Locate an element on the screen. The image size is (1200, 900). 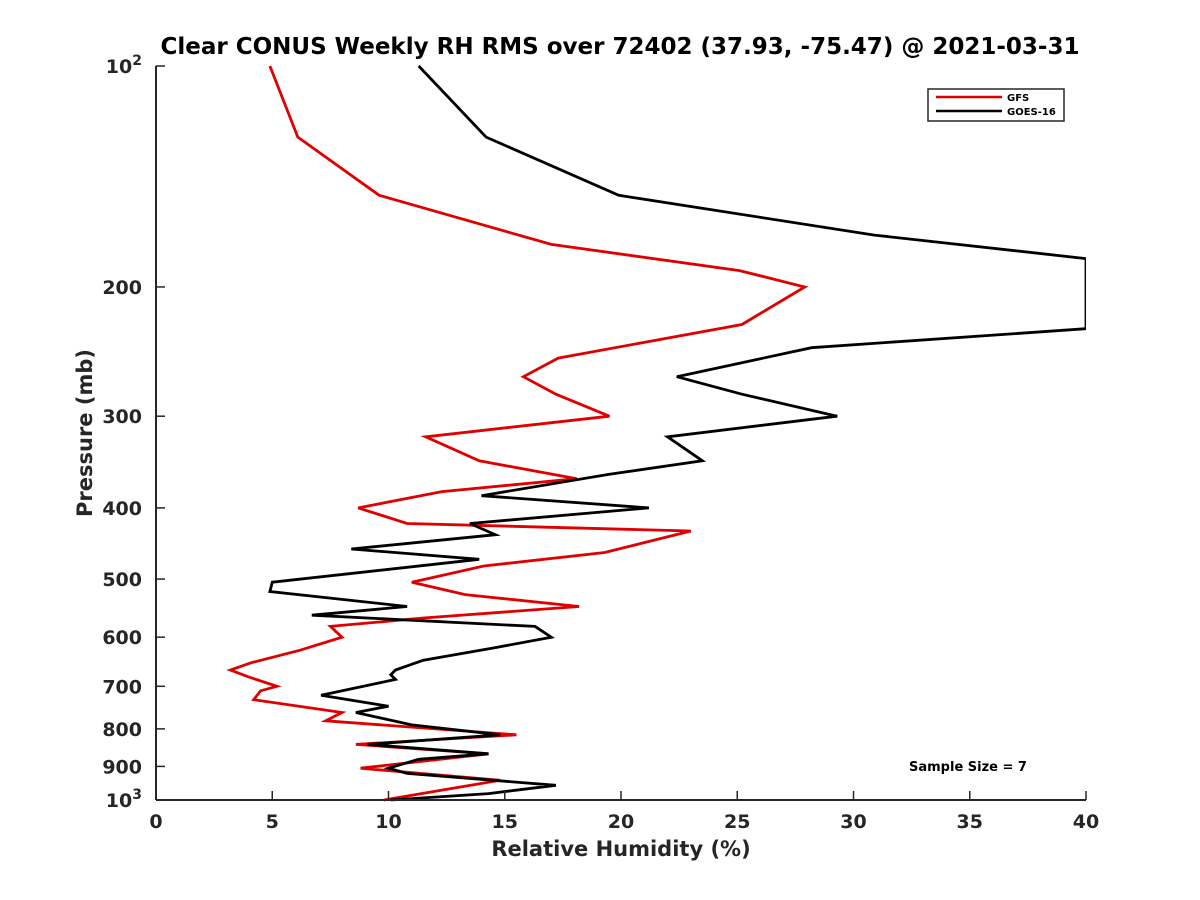
x-tick-label: 20 is located at coordinates (621, 822).